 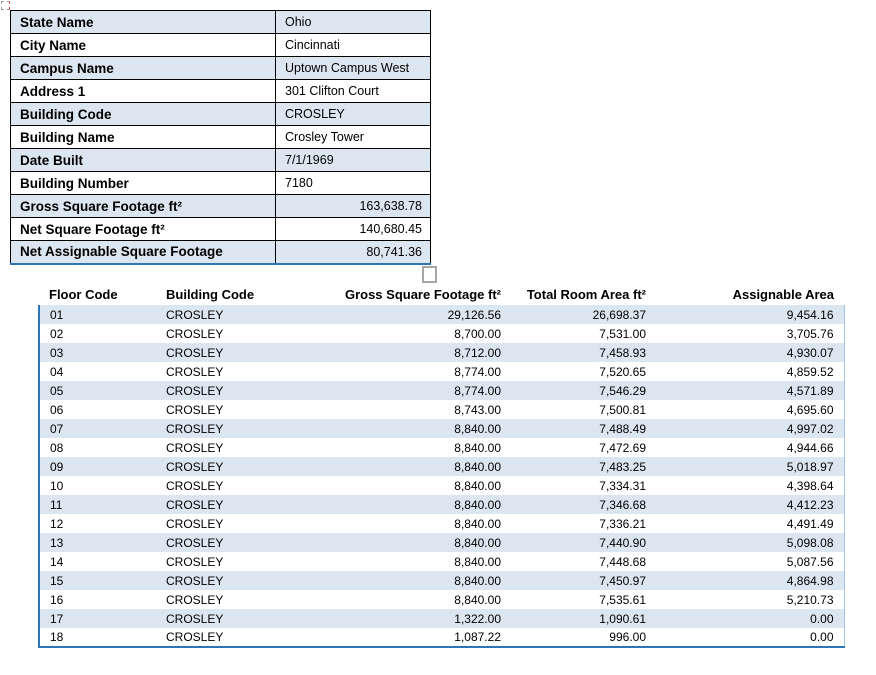 I want to click on floor-column-header: Total Room Area ft², so click(x=583, y=294).